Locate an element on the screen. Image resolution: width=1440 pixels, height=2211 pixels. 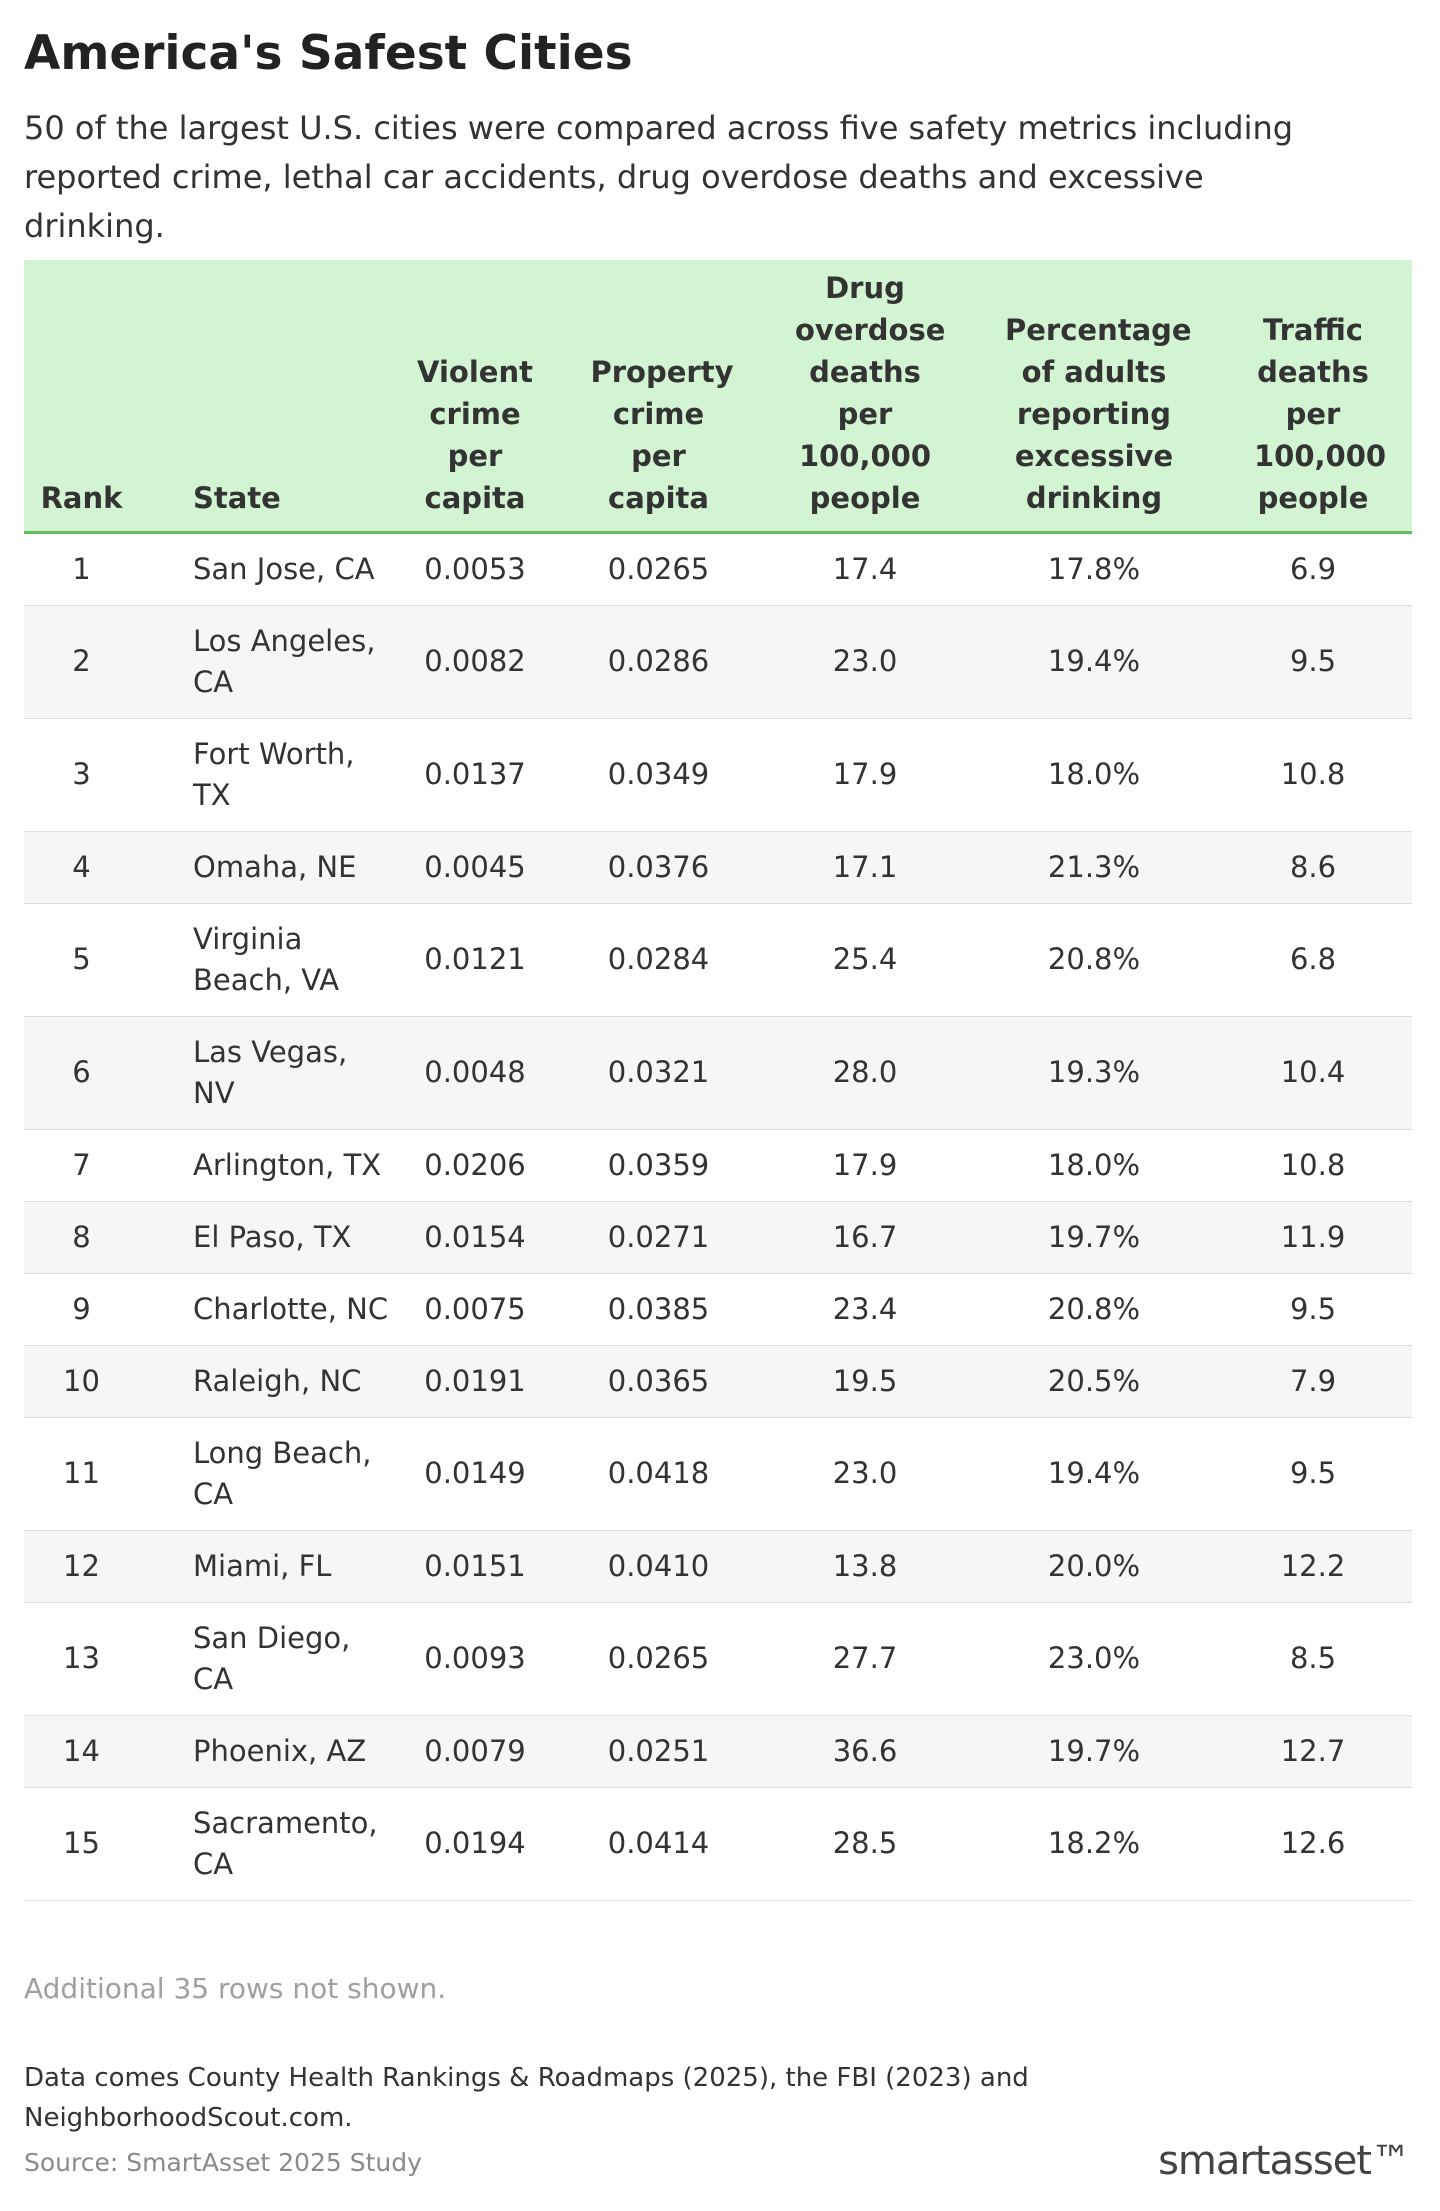
table-cell: 0.0349 is located at coordinates (658, 775).